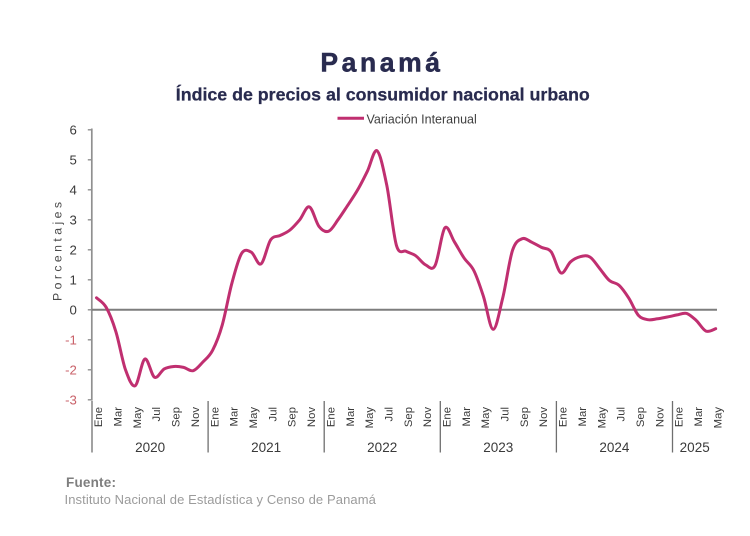  I want to click on svg-text: 2, so click(72, 250).